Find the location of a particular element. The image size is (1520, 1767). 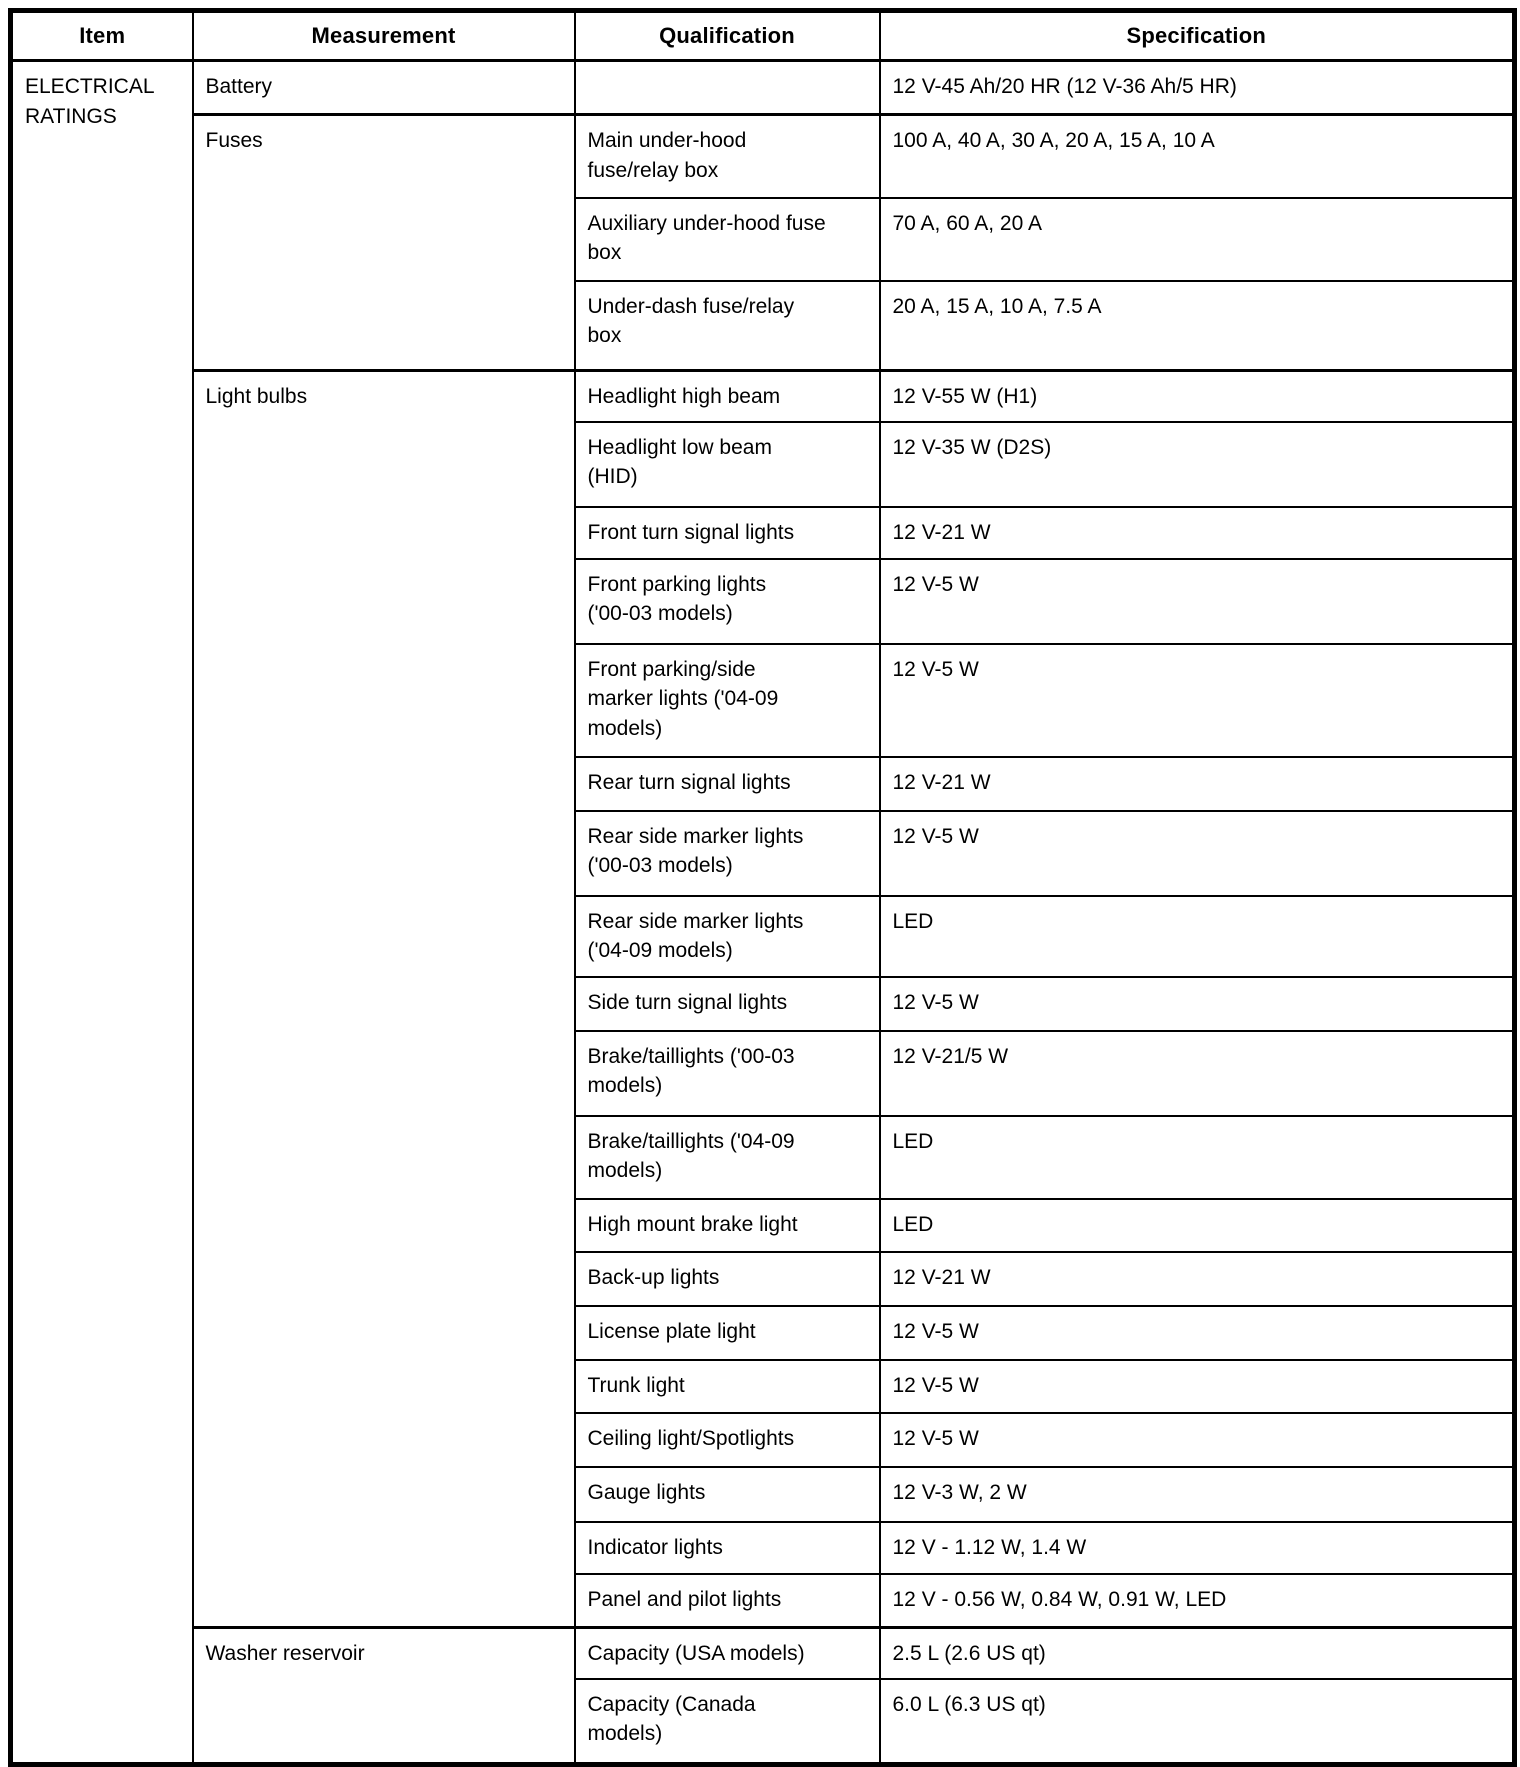

qualification-cell: Brake/taillights ('04-09 models) is located at coordinates (727, 1157).